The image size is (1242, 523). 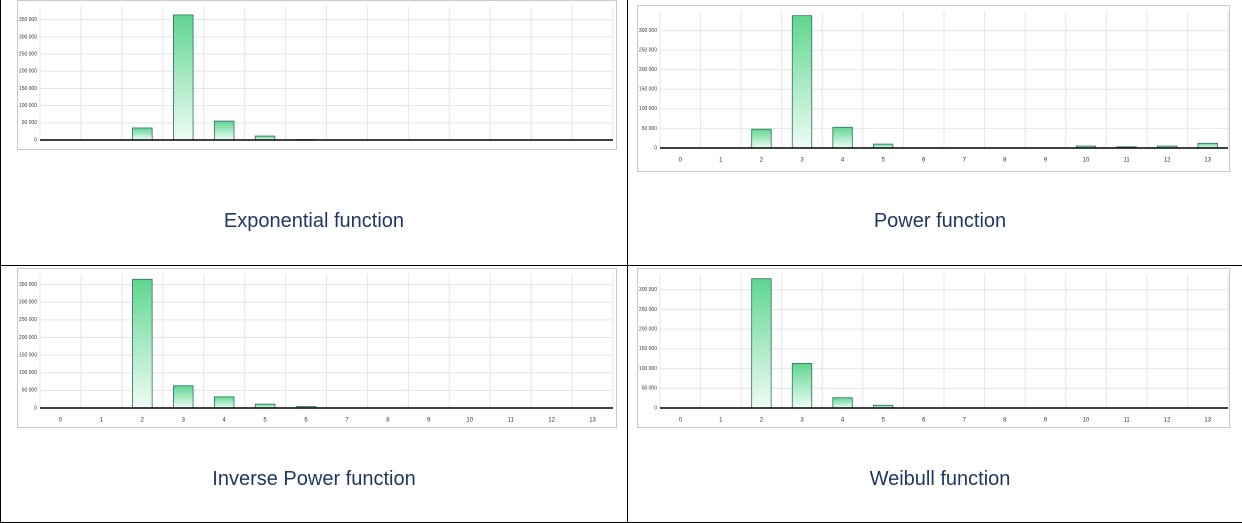 I want to click on caption: Inverse Power function, so click(x=314, y=479).